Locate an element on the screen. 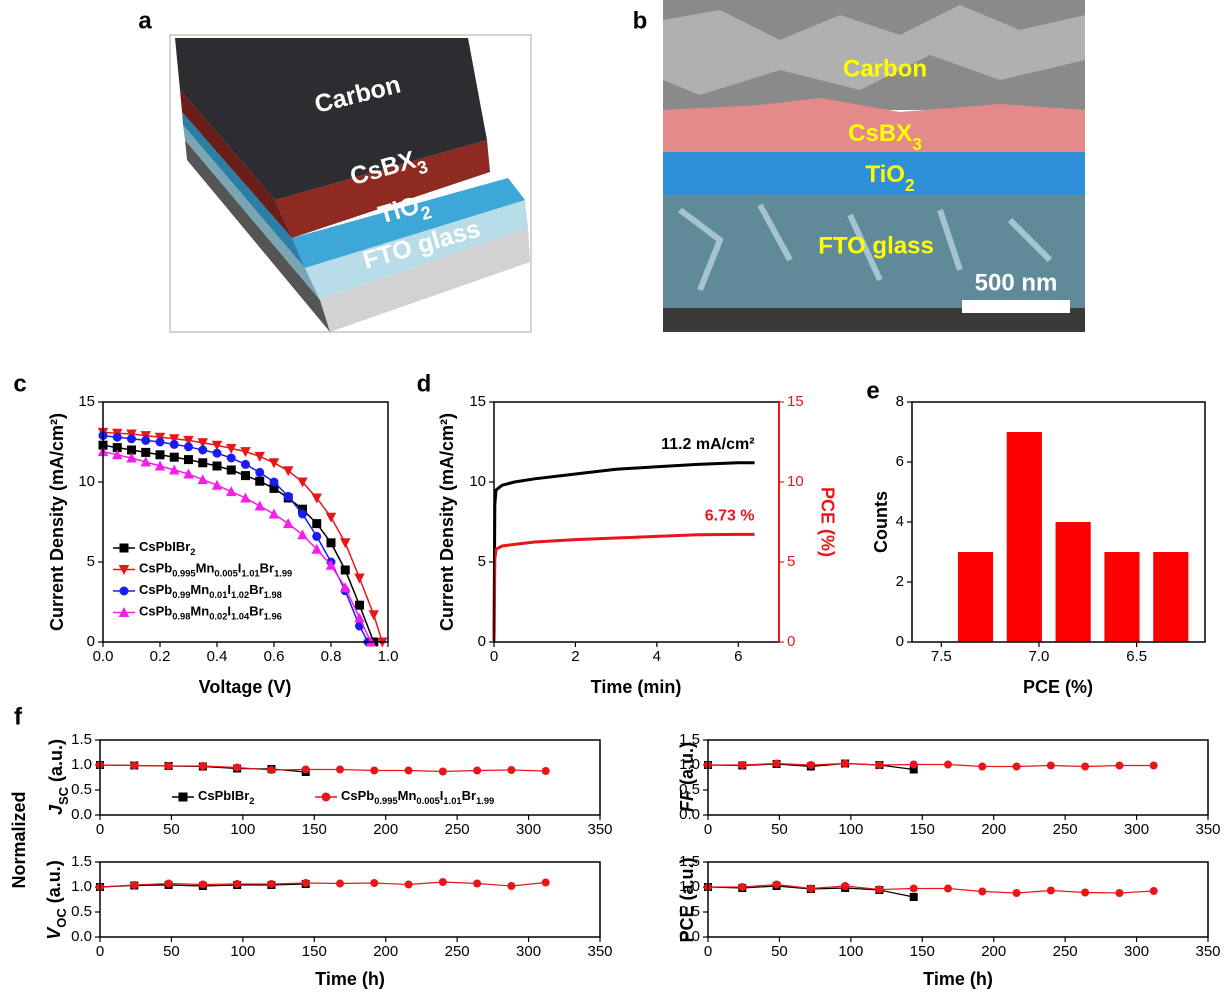 This screenshot has height=992, width=1225. legend-label: CsPb0.995Mn0.005I1.01Br1.99 is located at coordinates (417, 797).